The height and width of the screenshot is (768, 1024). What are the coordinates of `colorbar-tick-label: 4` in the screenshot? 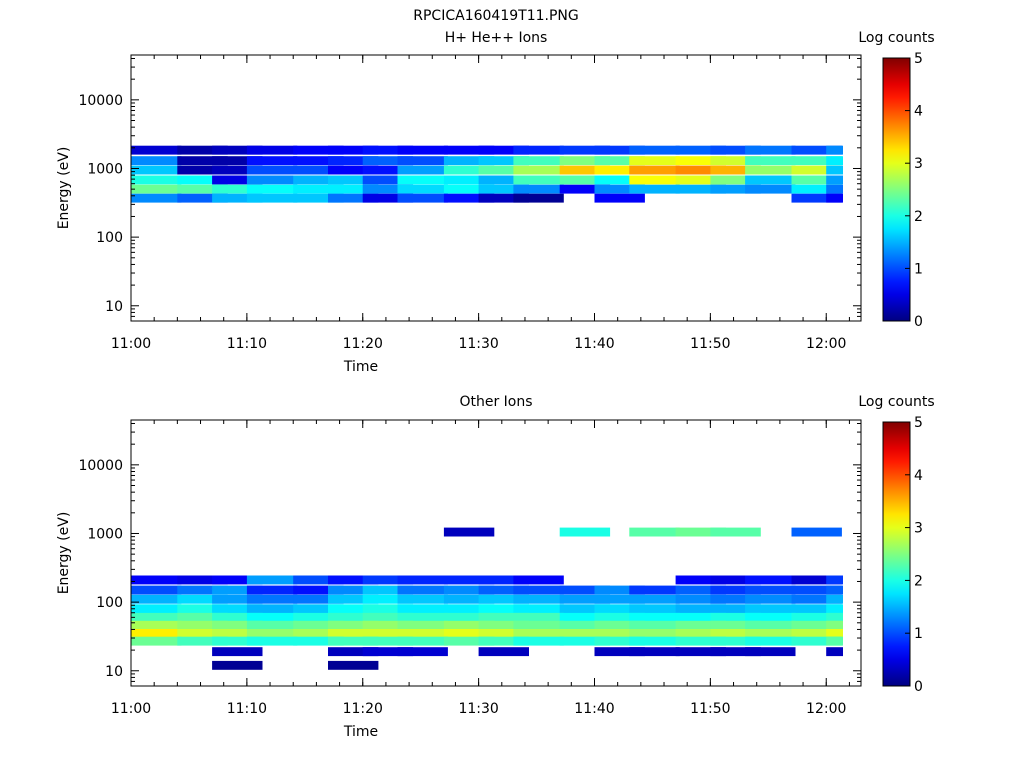 It's located at (918, 112).